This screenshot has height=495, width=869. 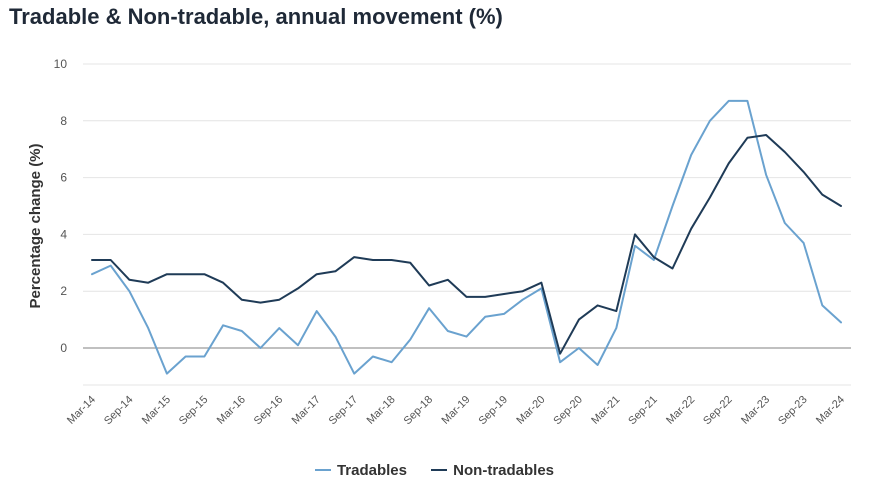 I want to click on y-tick-label: 6, so click(x=63, y=178).